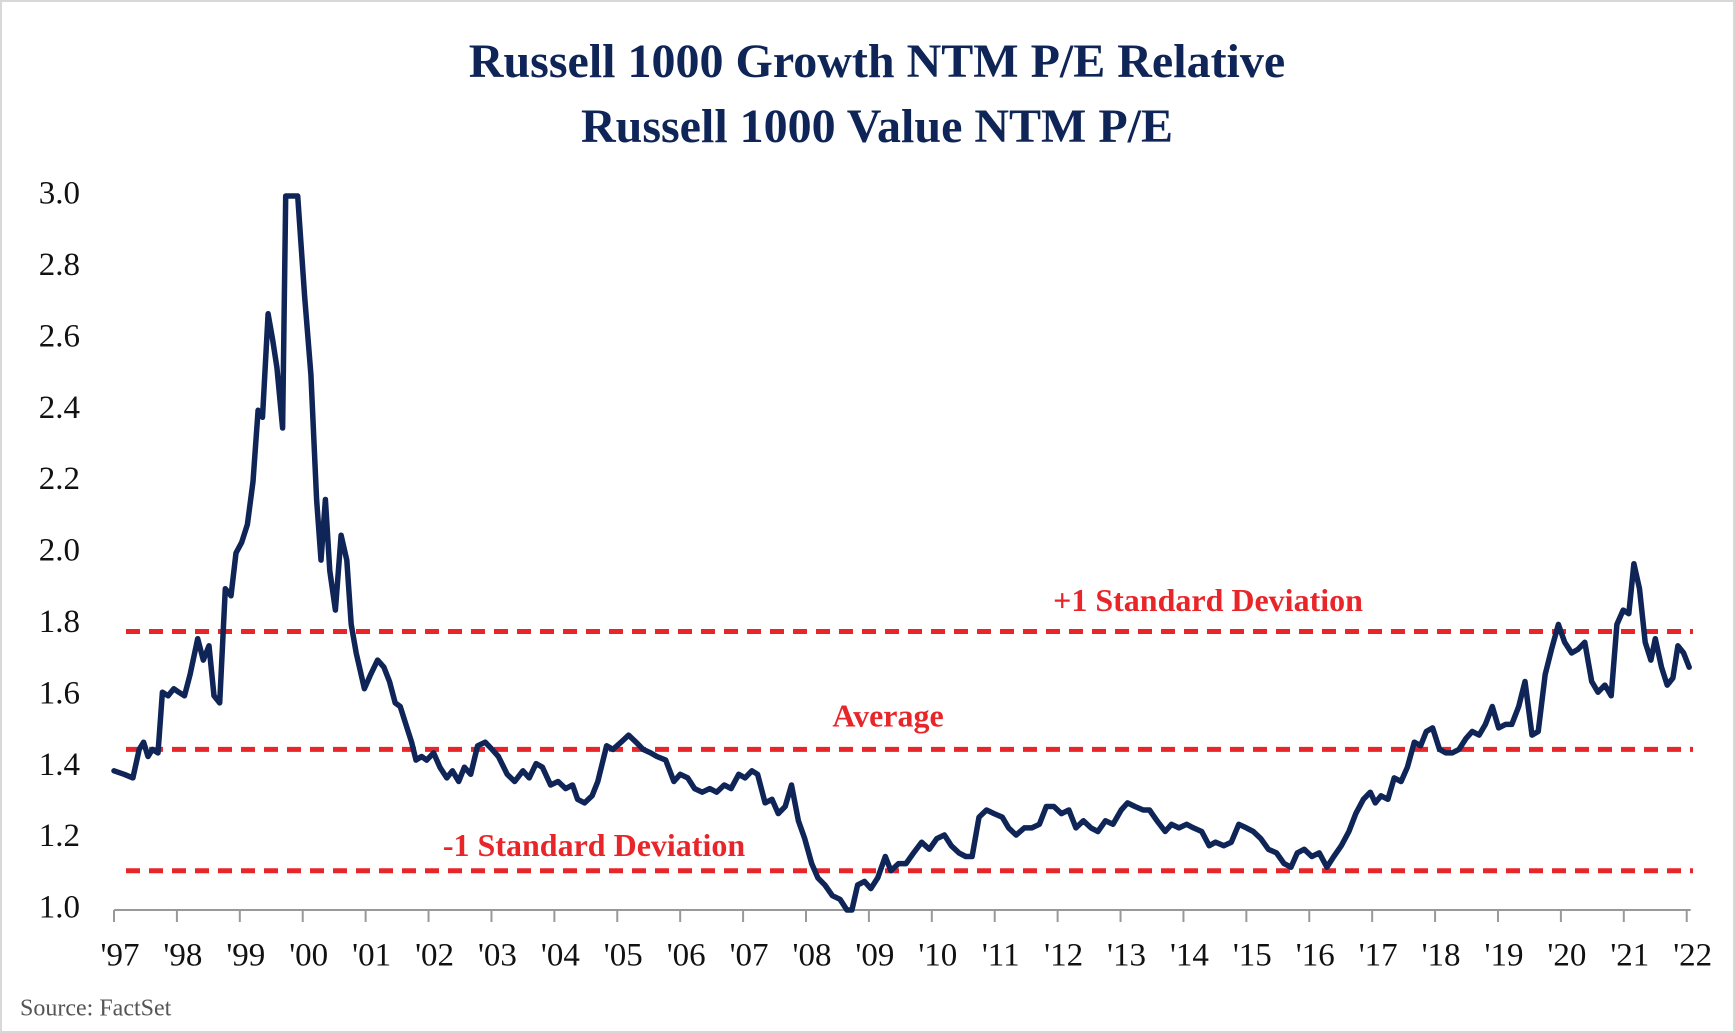  What do you see at coordinates (59, 479) in the screenshot?
I see `y-tick-label: 2.2` at bounding box center [59, 479].